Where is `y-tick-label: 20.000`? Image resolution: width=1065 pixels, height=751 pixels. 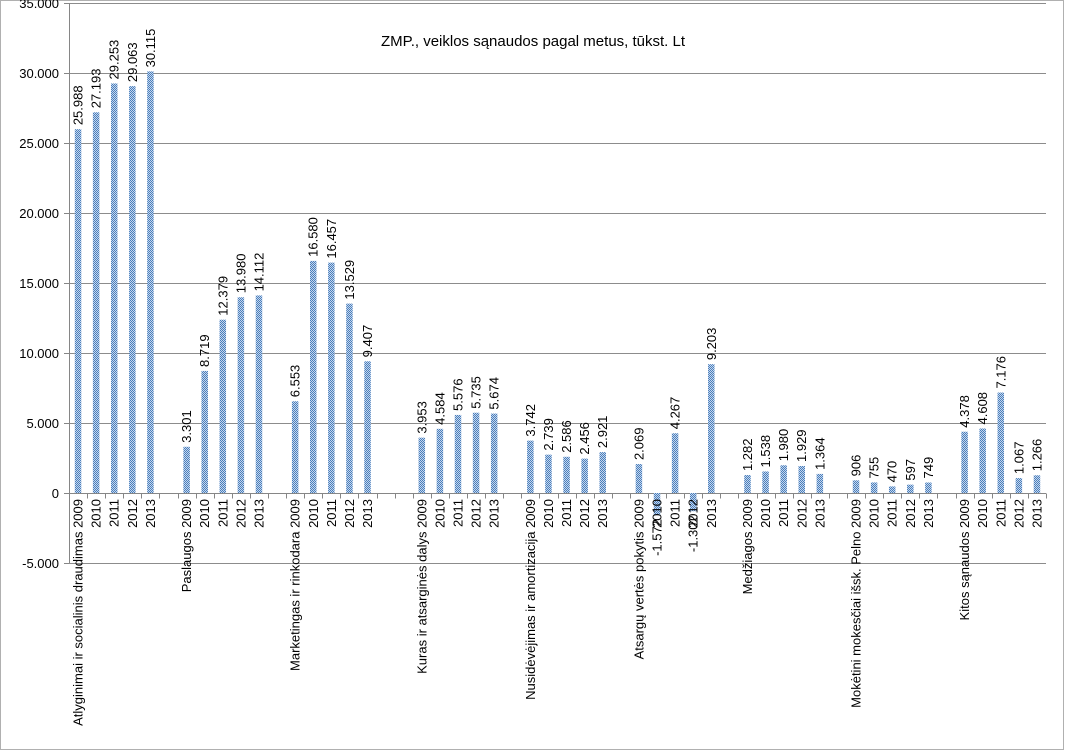 y-tick-label: 20.000 is located at coordinates (39, 213).